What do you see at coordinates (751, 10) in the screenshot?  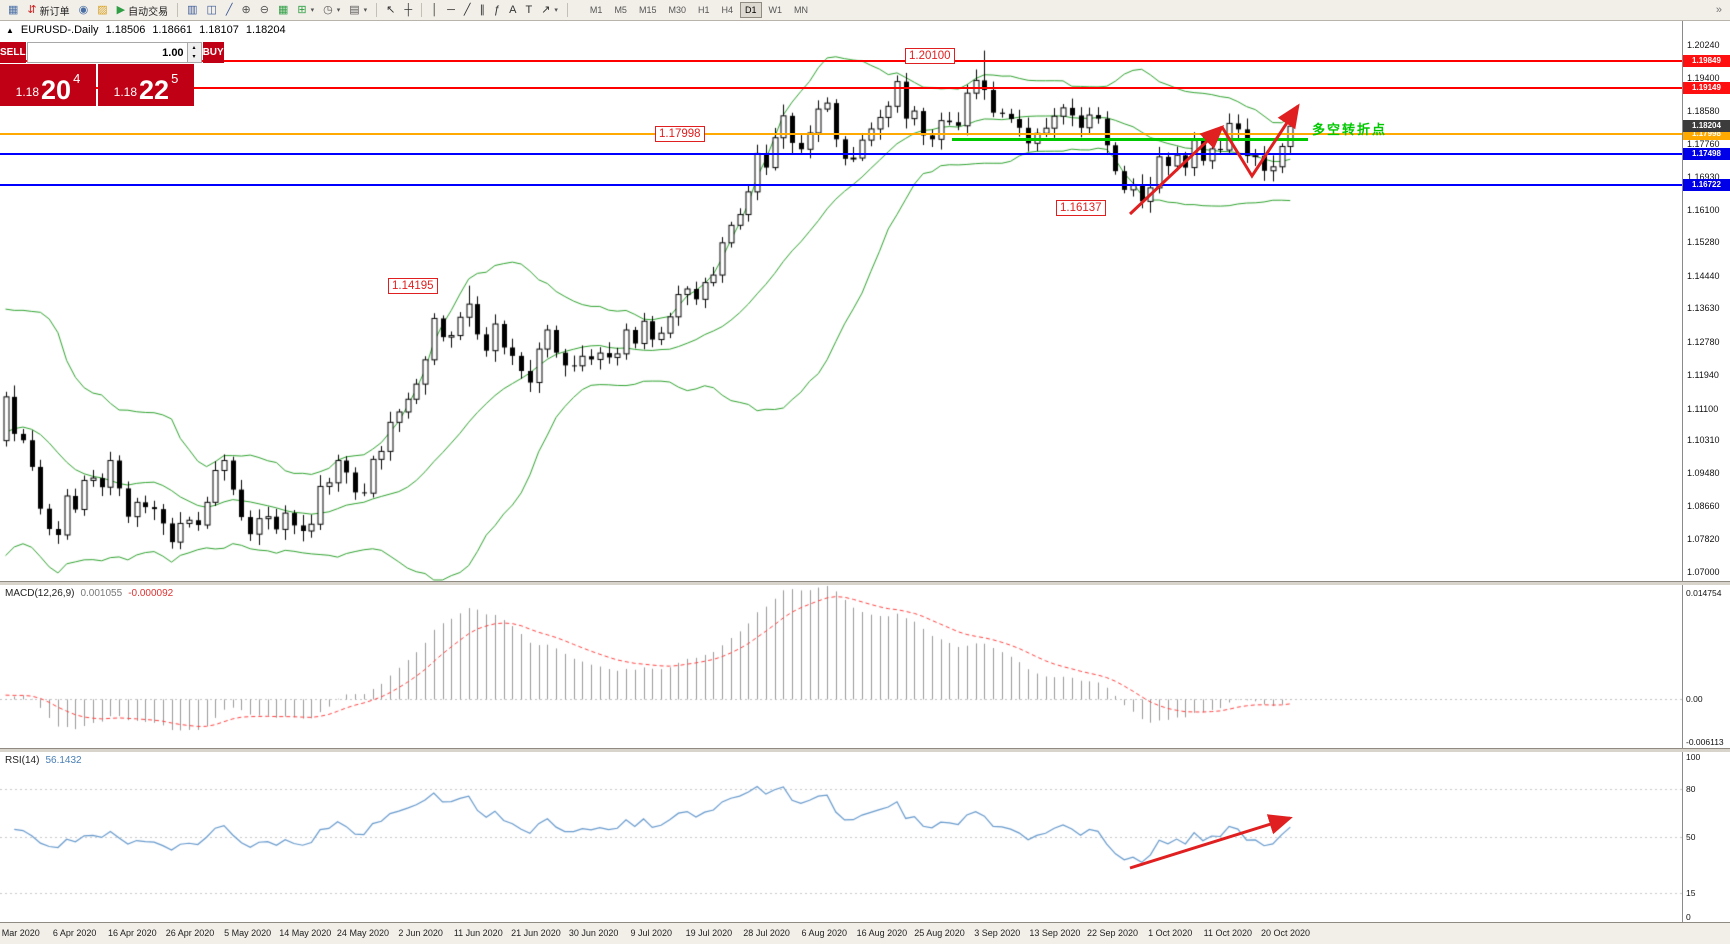 I see `timeframe-D1: D1` at bounding box center [751, 10].